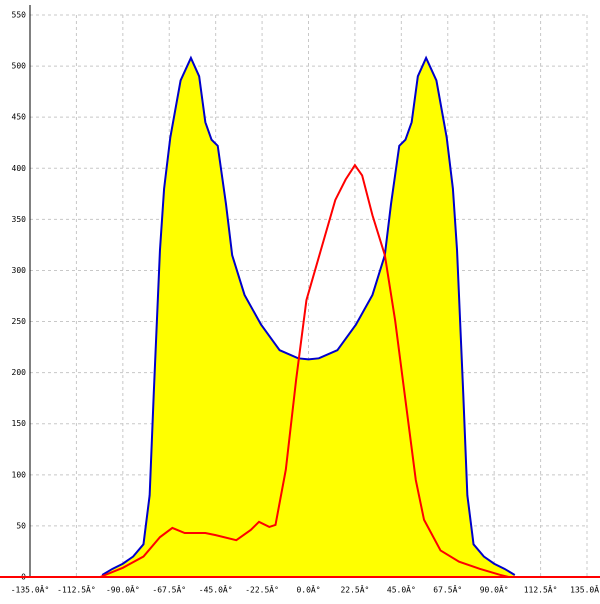  Describe the element at coordinates (76, 589) in the screenshot. I see `x-tick-label: -112.5Â°` at that location.